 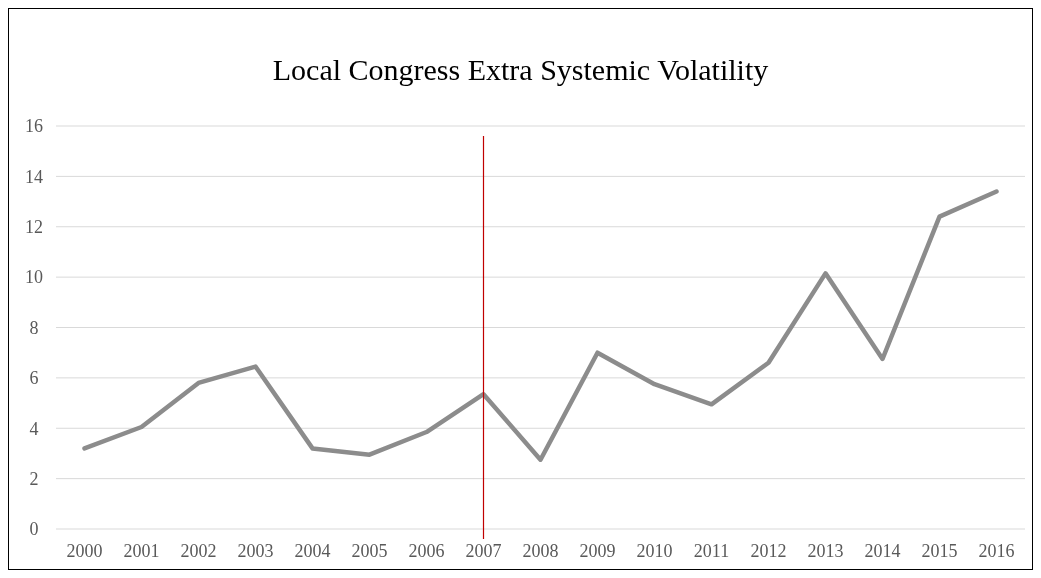 I want to click on y-tick-label: 14, so click(x=34, y=176).